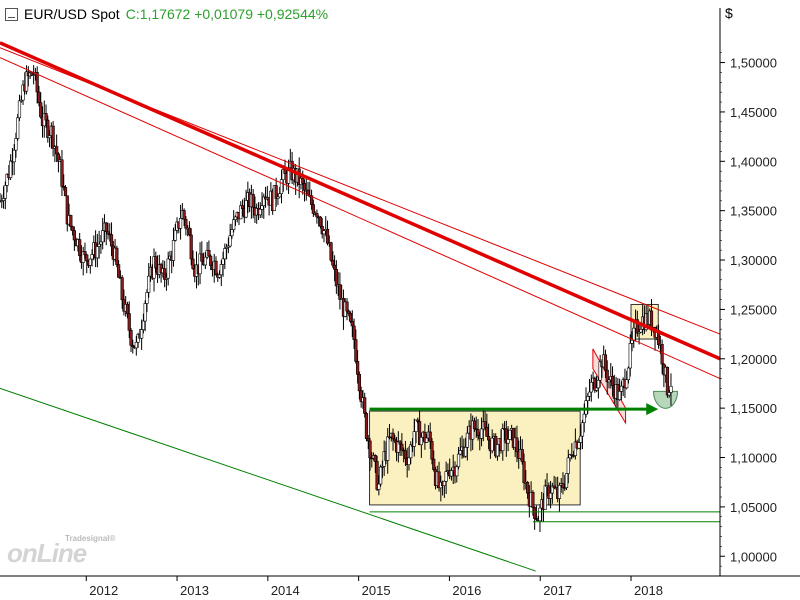 The image size is (800, 600). I want to click on y-tick-label: 1,20000, so click(753, 359).